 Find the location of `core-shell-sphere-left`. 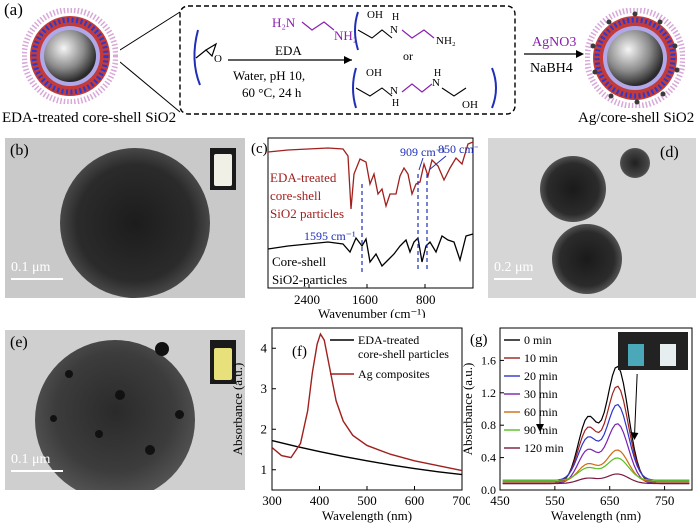

core-shell-sphere-left is located at coordinates (70, 56).